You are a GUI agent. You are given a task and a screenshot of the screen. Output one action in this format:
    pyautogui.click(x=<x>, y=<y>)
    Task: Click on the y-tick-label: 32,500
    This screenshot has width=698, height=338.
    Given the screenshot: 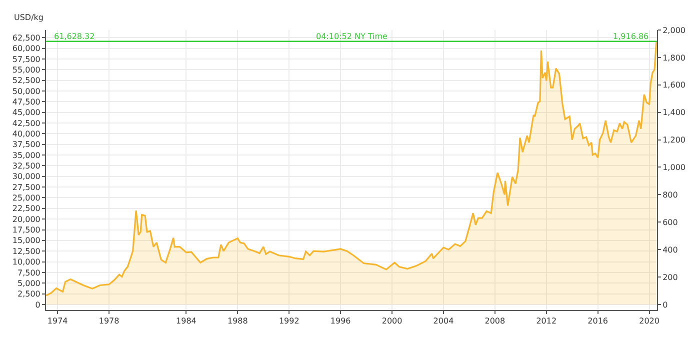 What is the action you would take?
    pyautogui.click(x=26, y=166)
    